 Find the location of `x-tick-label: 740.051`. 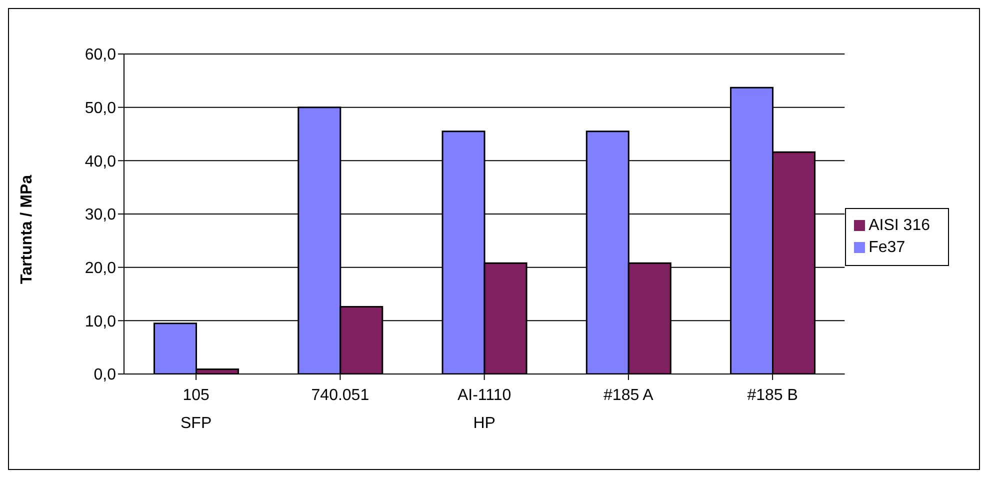

x-tick-label: 740.051 is located at coordinates (340, 395).